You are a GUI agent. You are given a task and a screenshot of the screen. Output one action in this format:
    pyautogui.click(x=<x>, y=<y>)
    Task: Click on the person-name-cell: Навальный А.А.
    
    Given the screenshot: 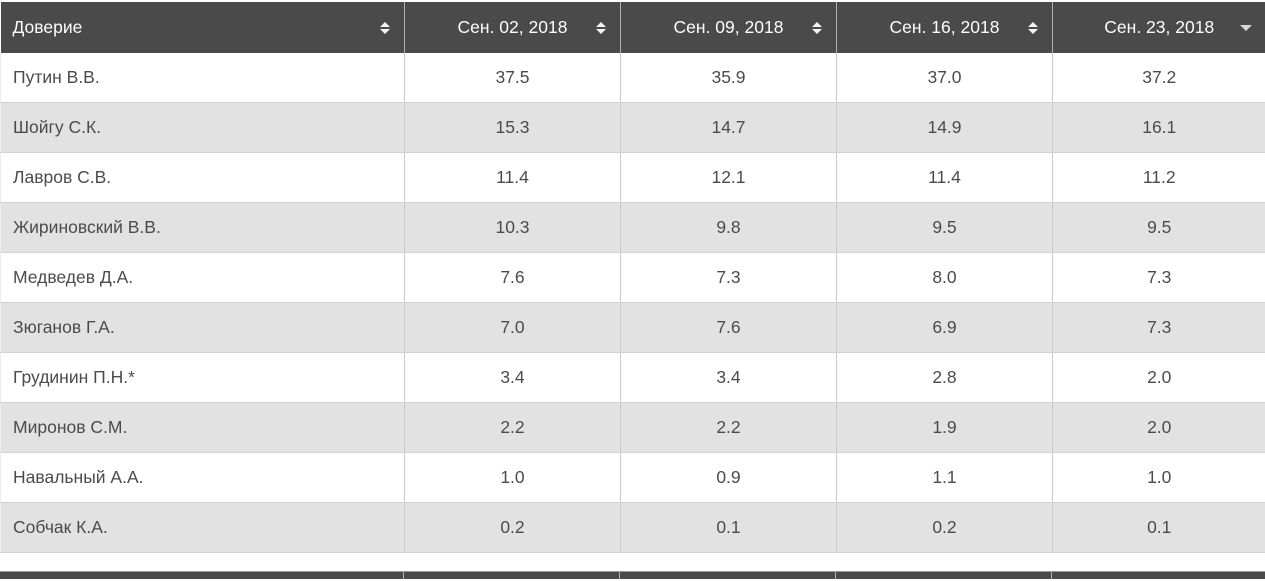 What is the action you would take?
    pyautogui.click(x=203, y=478)
    